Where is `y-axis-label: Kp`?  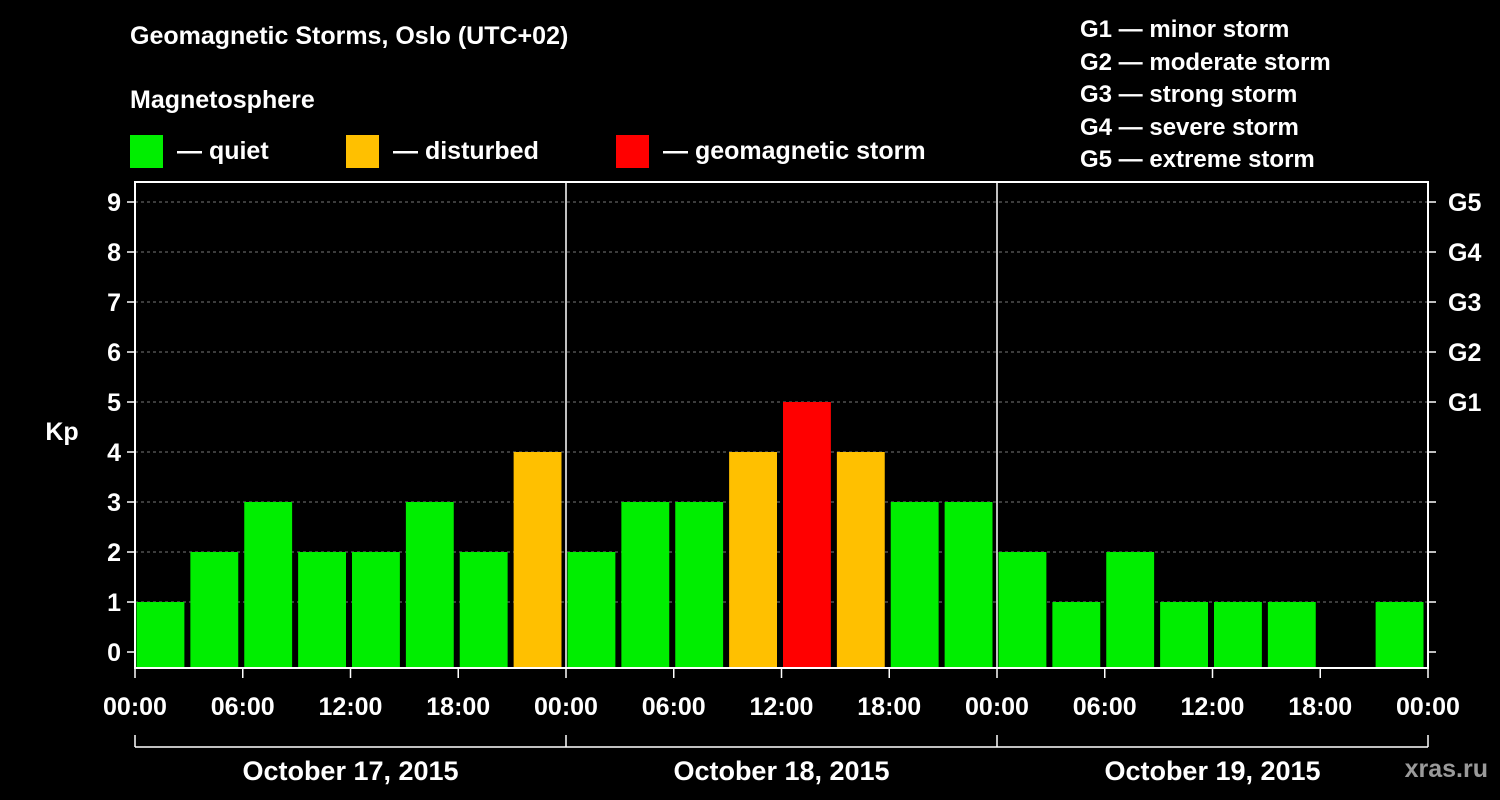
y-axis-label: Kp is located at coordinates (61, 432).